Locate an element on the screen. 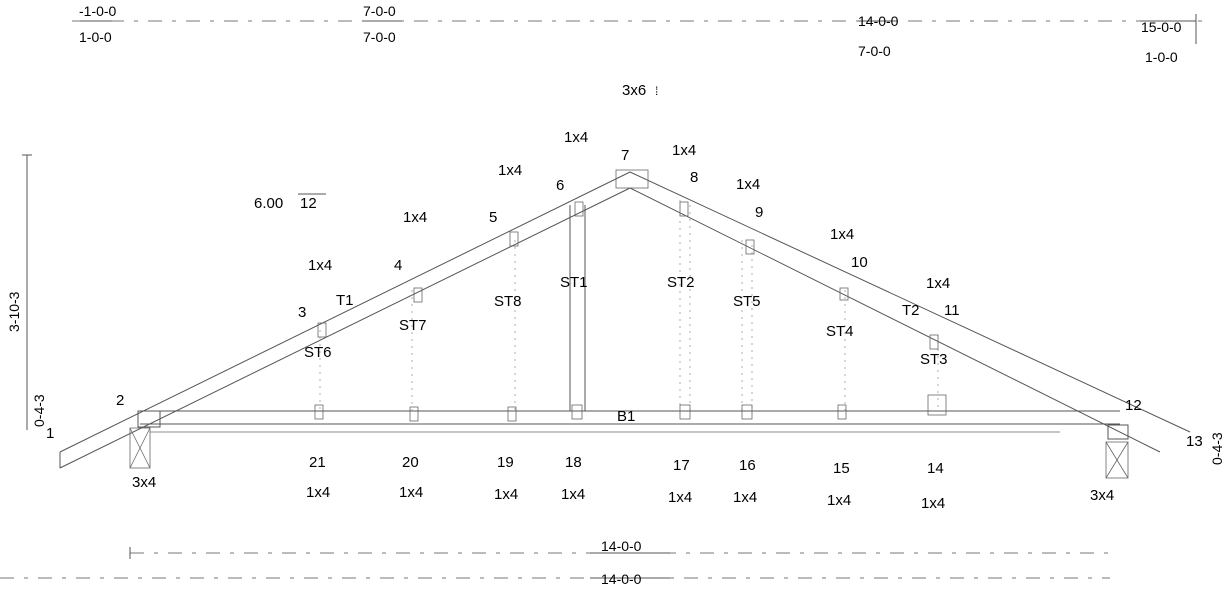  bottom-joint-label: 18 is located at coordinates (573, 462).